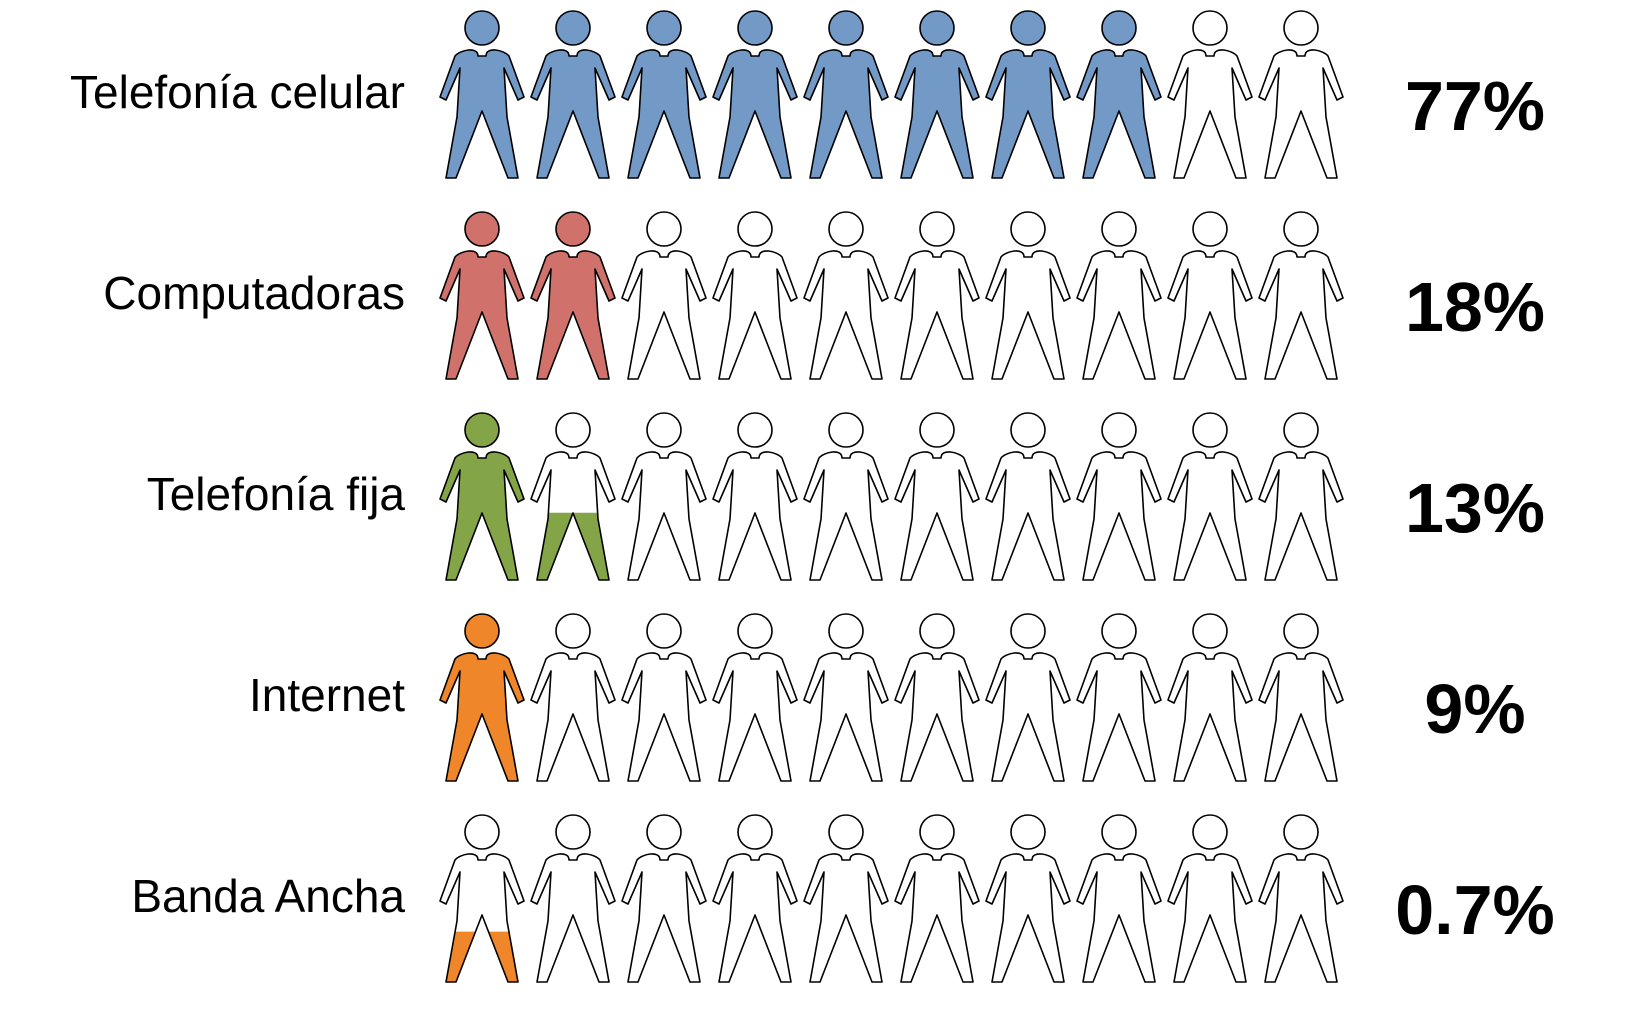 This screenshot has width=1635, height=1016. I want to click on chart-row: Banda Ancha 0.7%, so click(843, 898).